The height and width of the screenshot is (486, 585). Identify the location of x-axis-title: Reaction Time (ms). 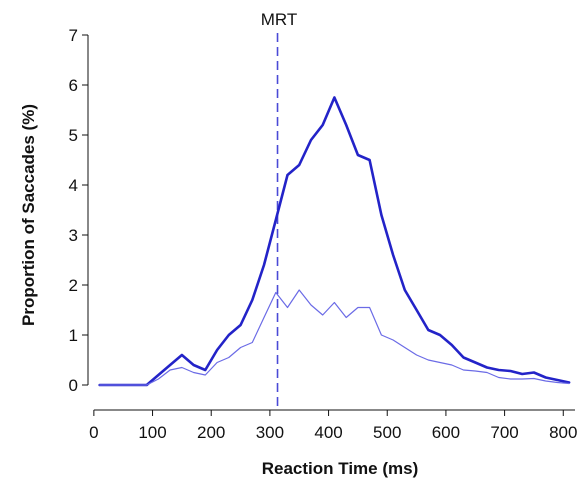
(340, 468).